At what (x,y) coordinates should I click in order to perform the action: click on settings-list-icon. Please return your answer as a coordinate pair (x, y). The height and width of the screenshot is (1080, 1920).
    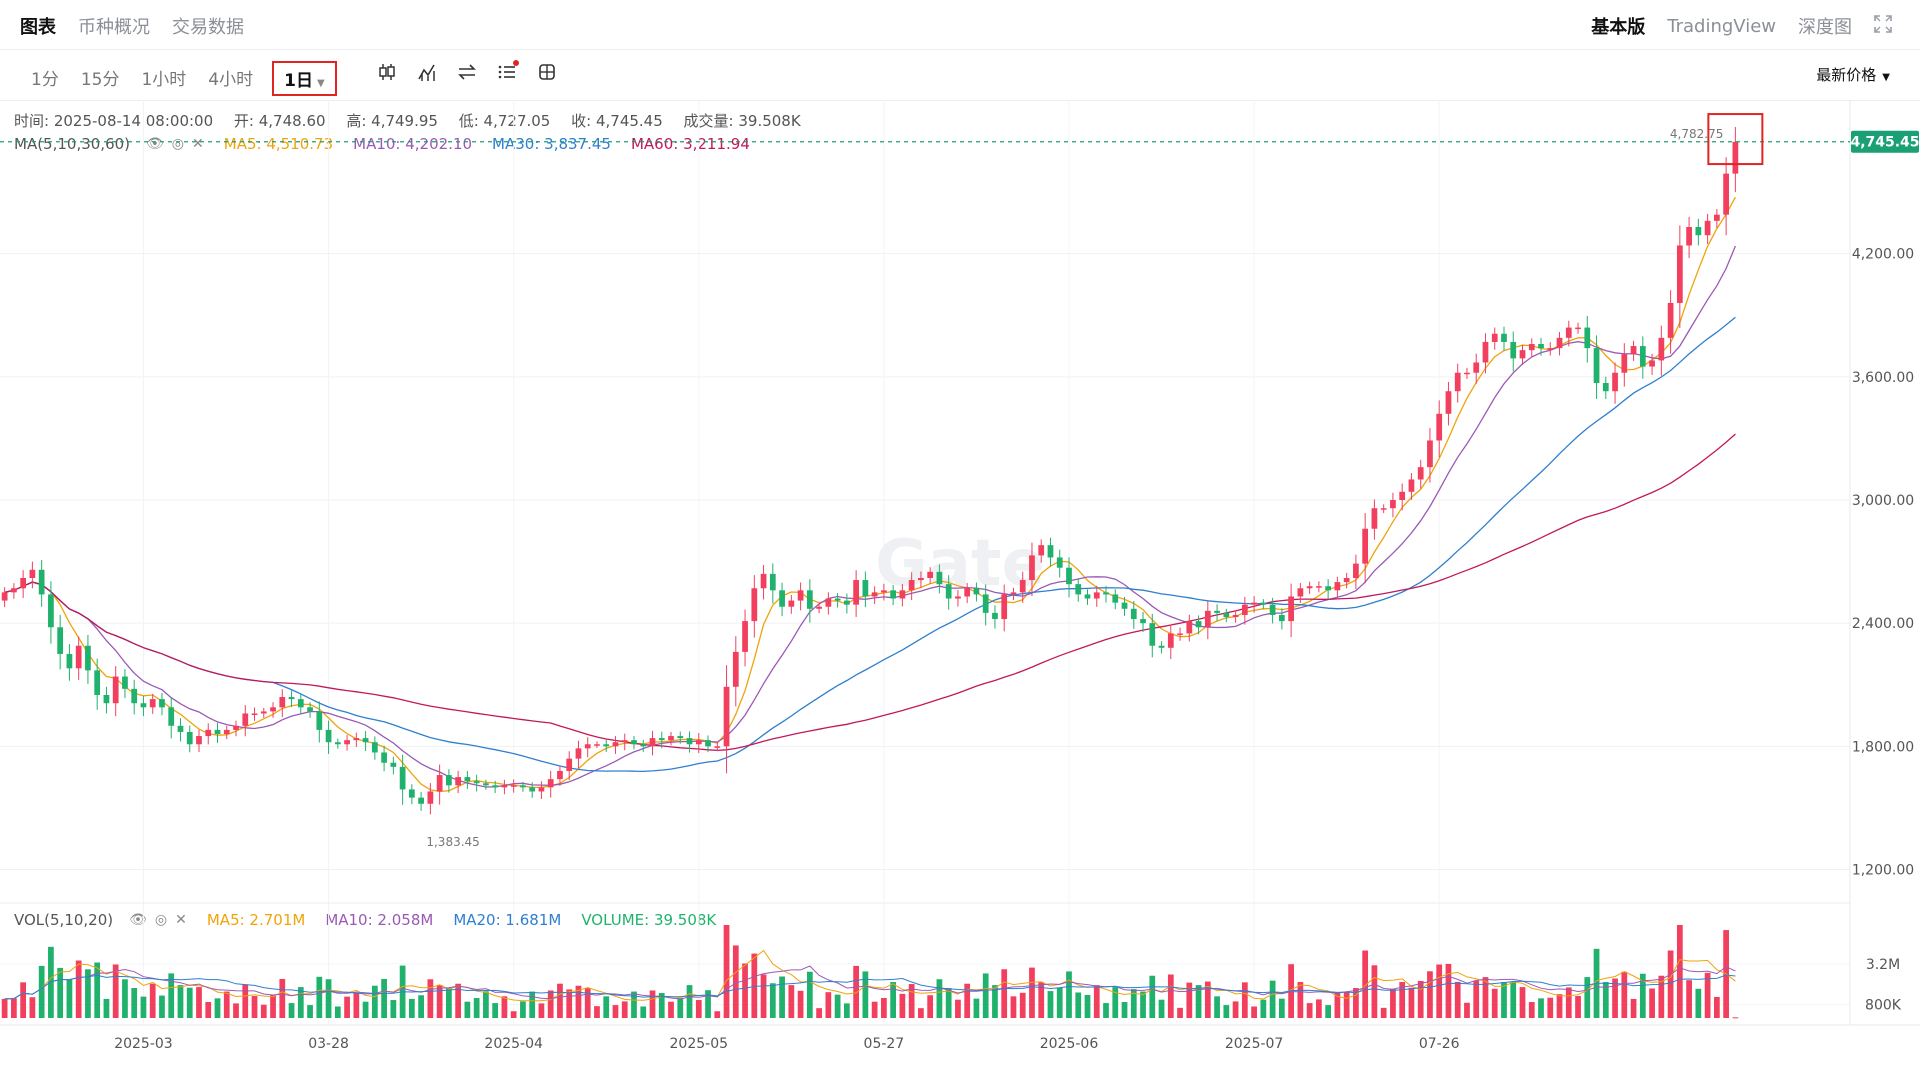
    Looking at the image, I should click on (507, 72).